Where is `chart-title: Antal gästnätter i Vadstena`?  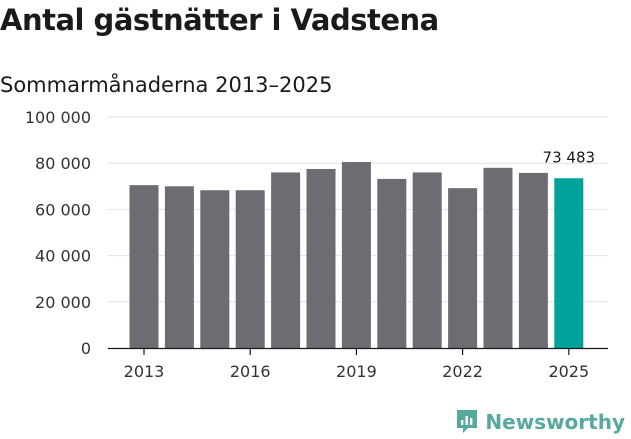
chart-title: Antal gästnätter i Vadstena is located at coordinates (219, 20).